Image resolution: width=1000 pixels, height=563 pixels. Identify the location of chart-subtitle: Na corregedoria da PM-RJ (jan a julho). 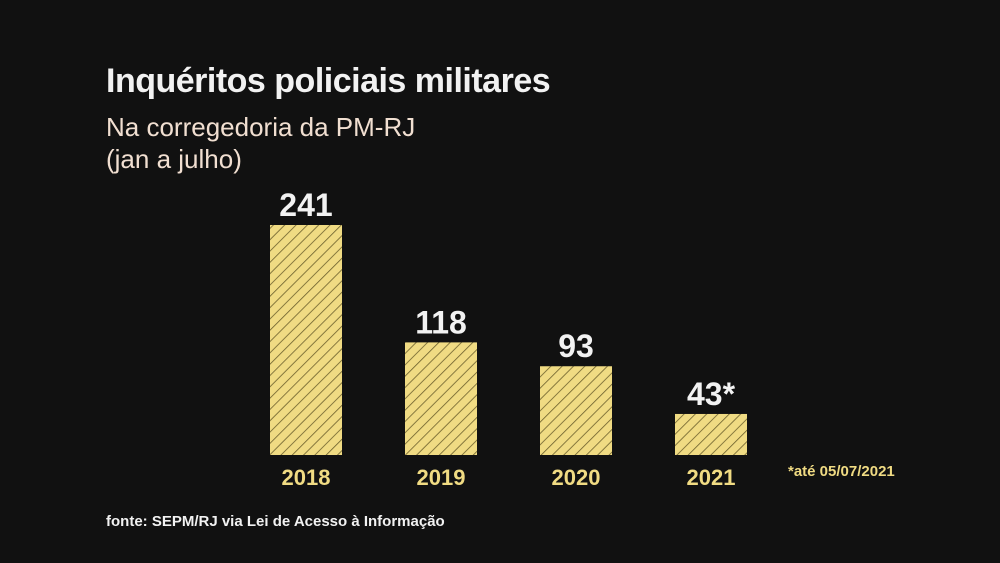
(260, 143).